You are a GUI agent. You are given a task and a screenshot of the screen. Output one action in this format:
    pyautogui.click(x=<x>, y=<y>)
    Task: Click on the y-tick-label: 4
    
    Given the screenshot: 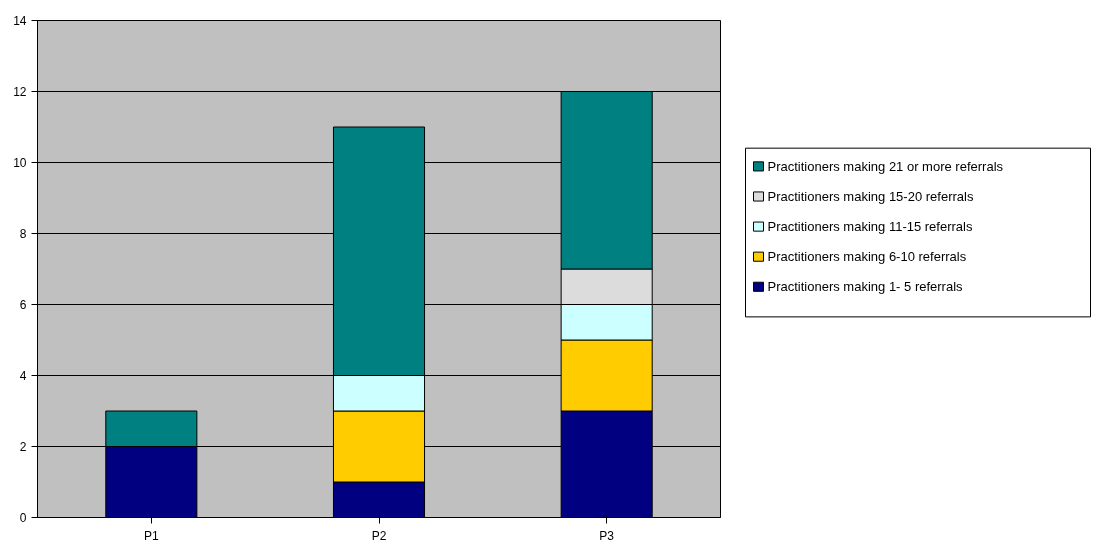 What is the action you would take?
    pyautogui.click(x=23, y=376)
    